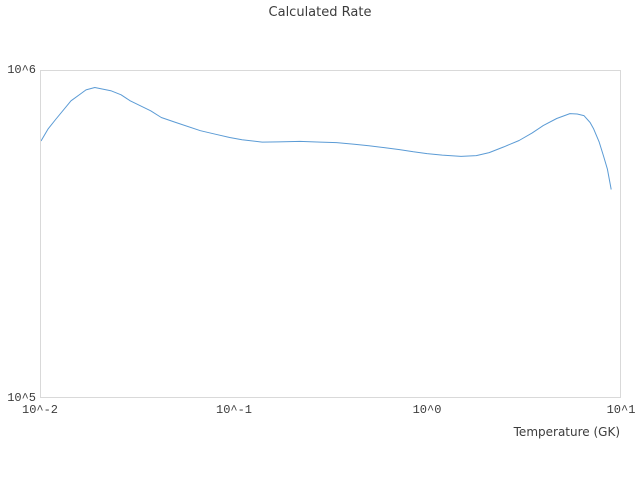  What do you see at coordinates (621, 410) in the screenshot?
I see `x-tick-label: 10^1` at bounding box center [621, 410].